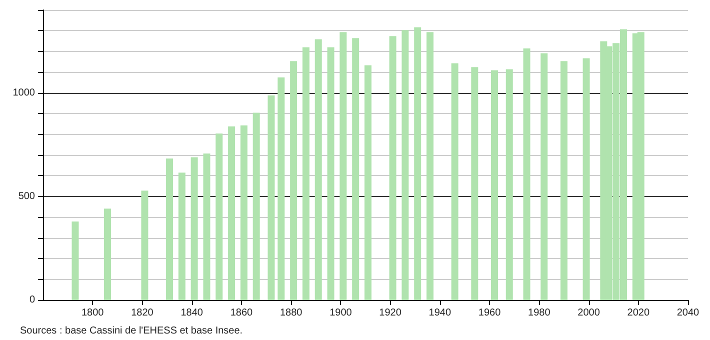 The image size is (710, 340). I want to click on x-tick-label: 1940, so click(440, 313).